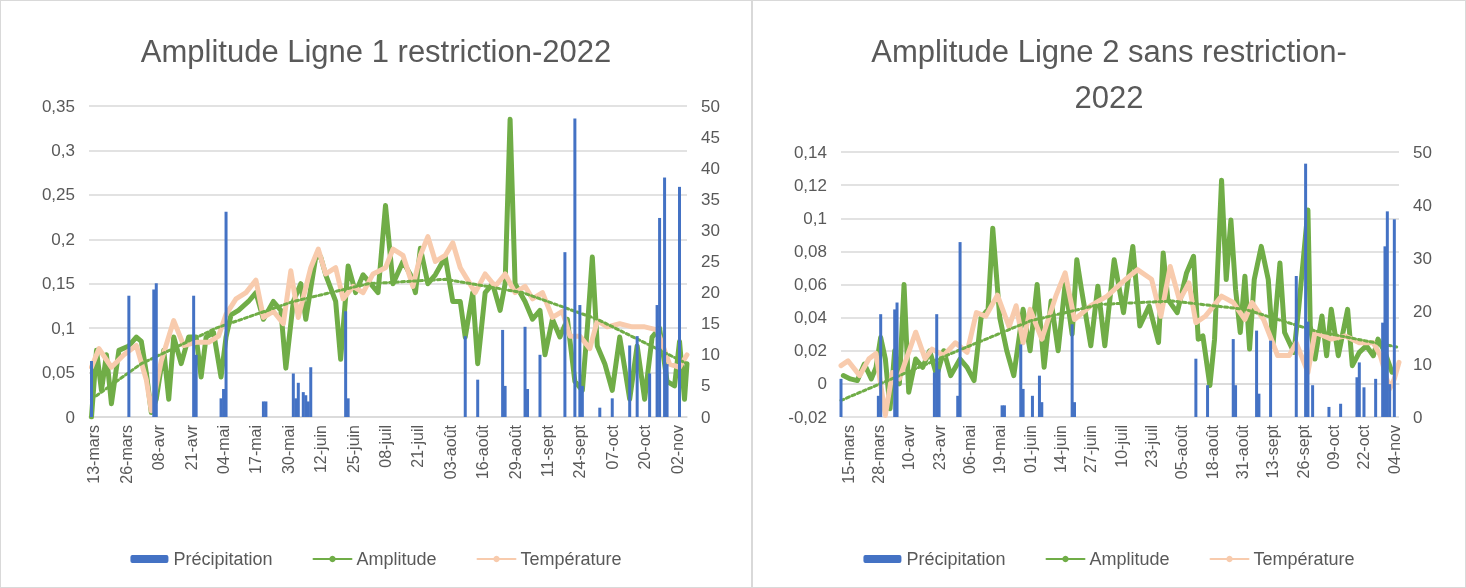 The image size is (1466, 588). Describe the element at coordinates (810, 185) in the screenshot. I see `y-tick-label: 0,12` at that location.